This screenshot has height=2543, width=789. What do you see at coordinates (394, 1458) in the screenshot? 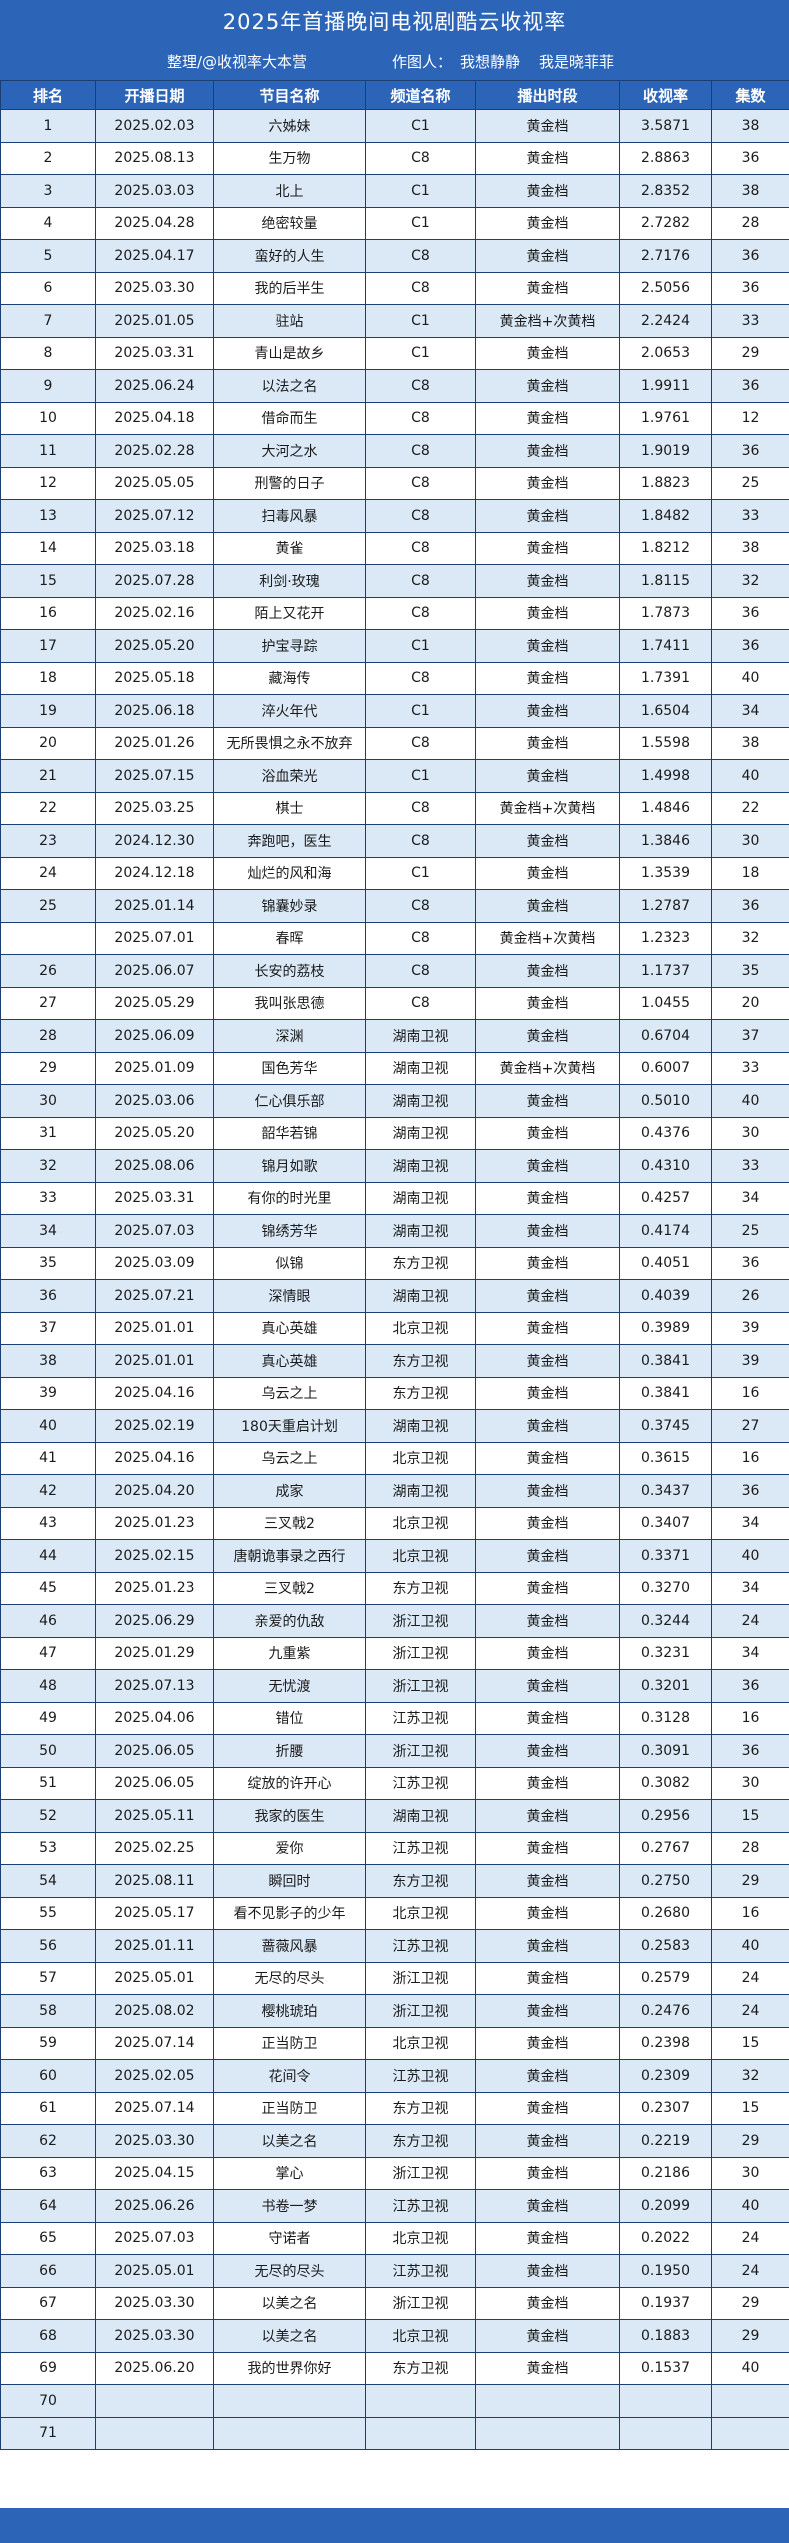
I see `table-row: 41 2025.04.16 乌云之上 北京卫视 黄金档 0.3615 16` at bounding box center [394, 1458].